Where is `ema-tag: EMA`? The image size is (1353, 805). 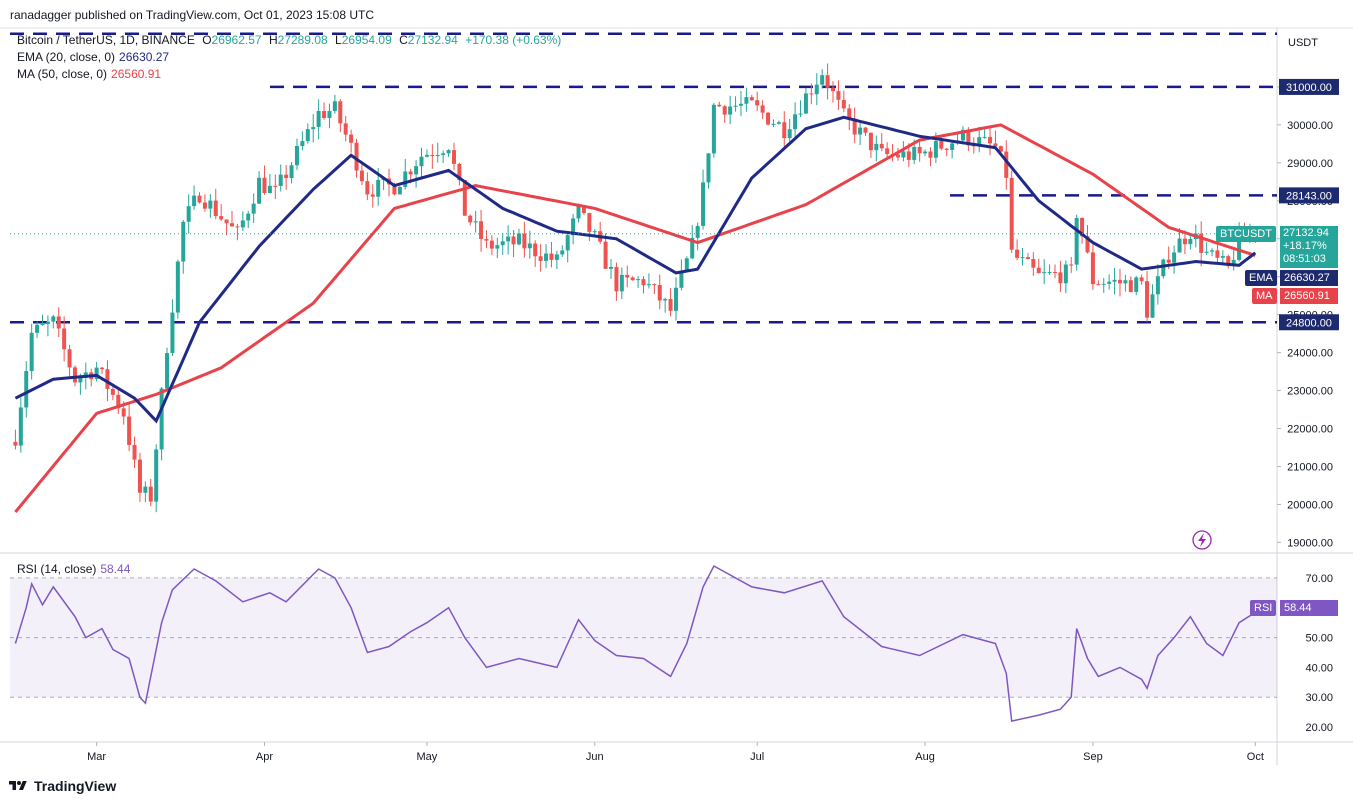 ema-tag: EMA is located at coordinates (1261, 278).